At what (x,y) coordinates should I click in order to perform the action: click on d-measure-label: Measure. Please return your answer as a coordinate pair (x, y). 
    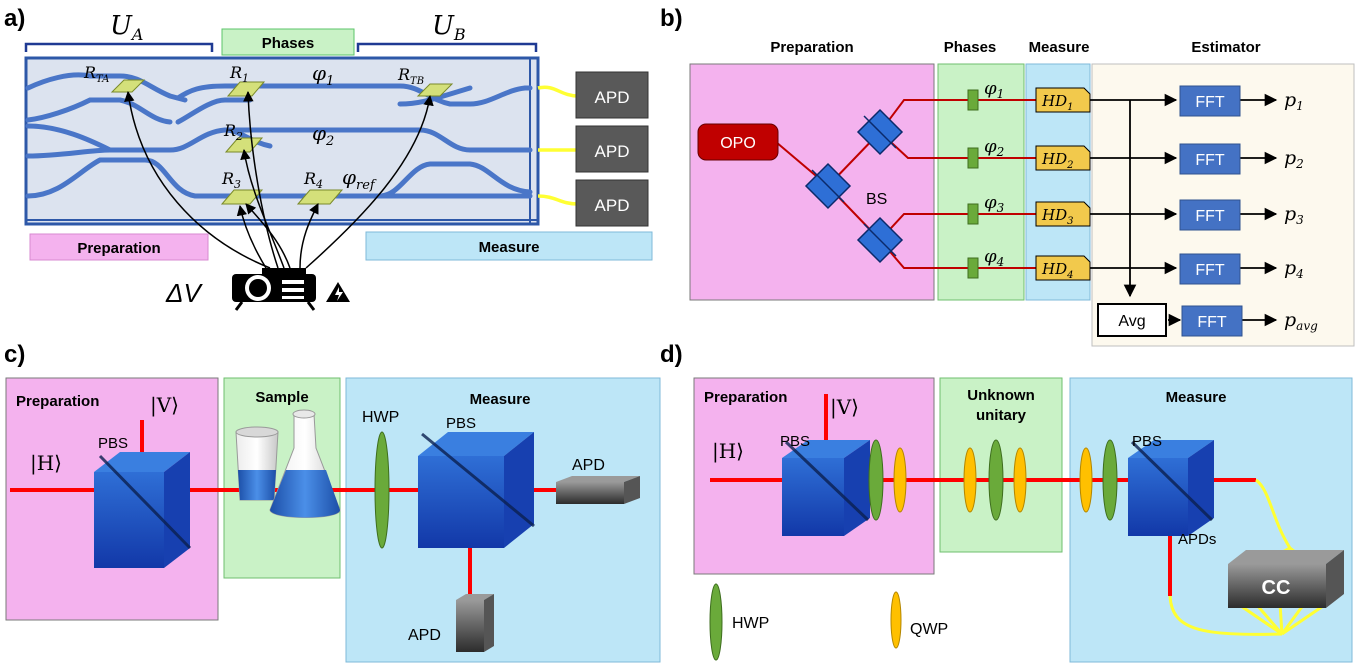
    Looking at the image, I should click on (1196, 397).